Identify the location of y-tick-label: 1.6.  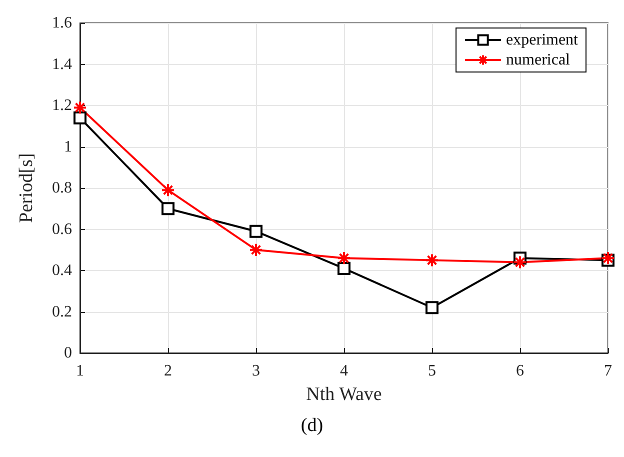
(62, 23).